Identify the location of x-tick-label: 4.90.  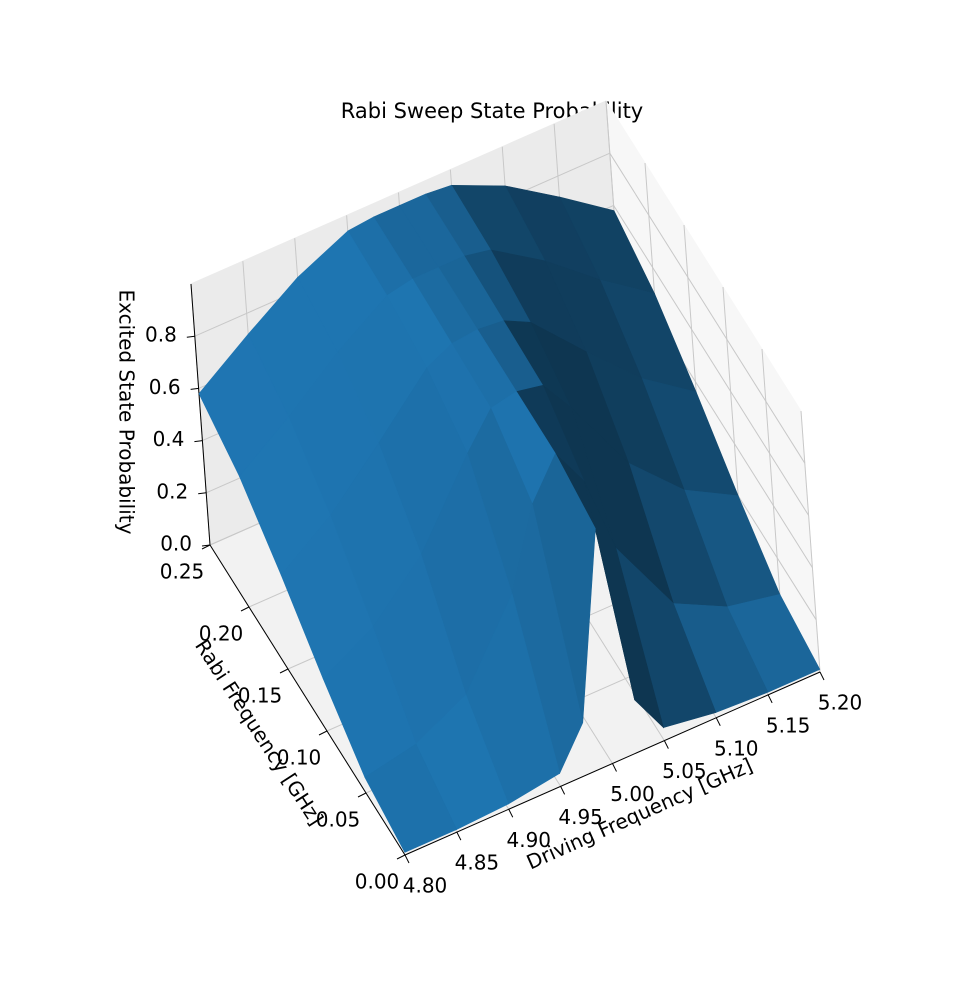
(528, 840).